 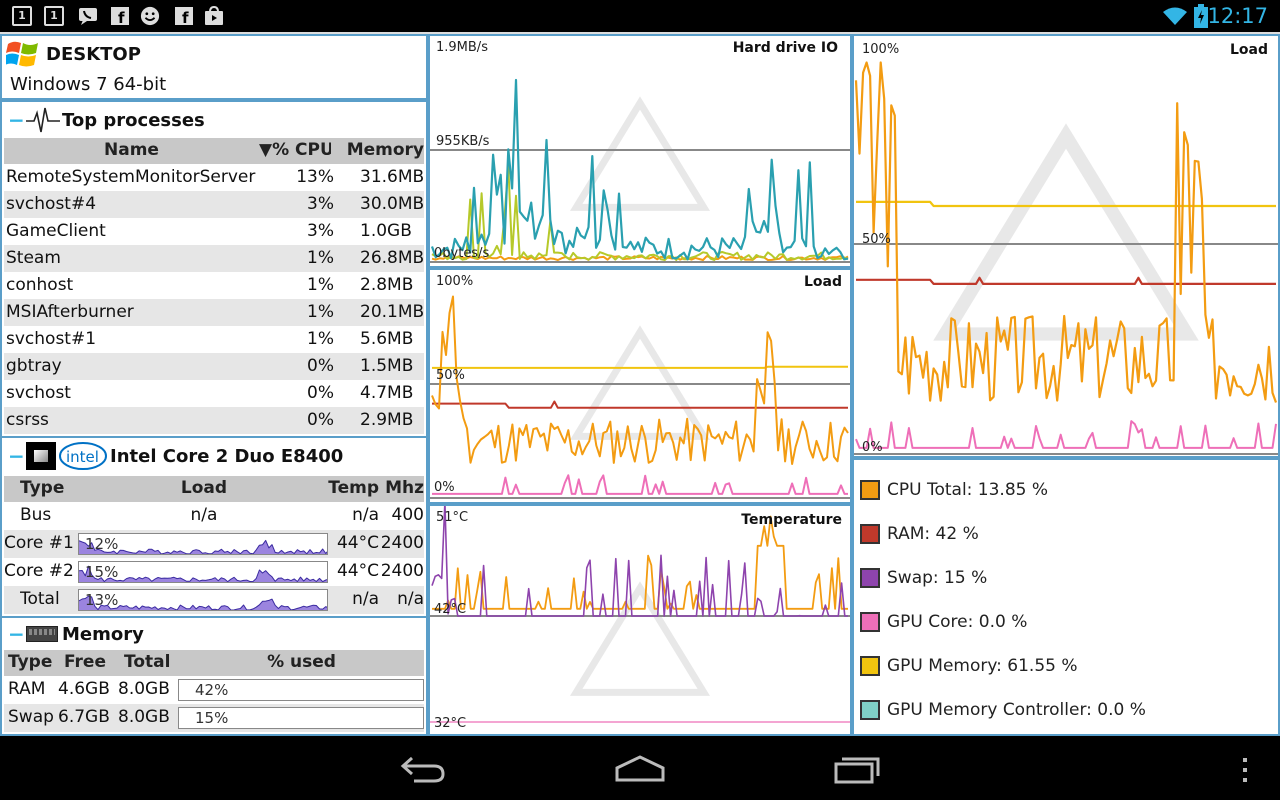 I want to click on legend-swatch, so click(x=870, y=578).